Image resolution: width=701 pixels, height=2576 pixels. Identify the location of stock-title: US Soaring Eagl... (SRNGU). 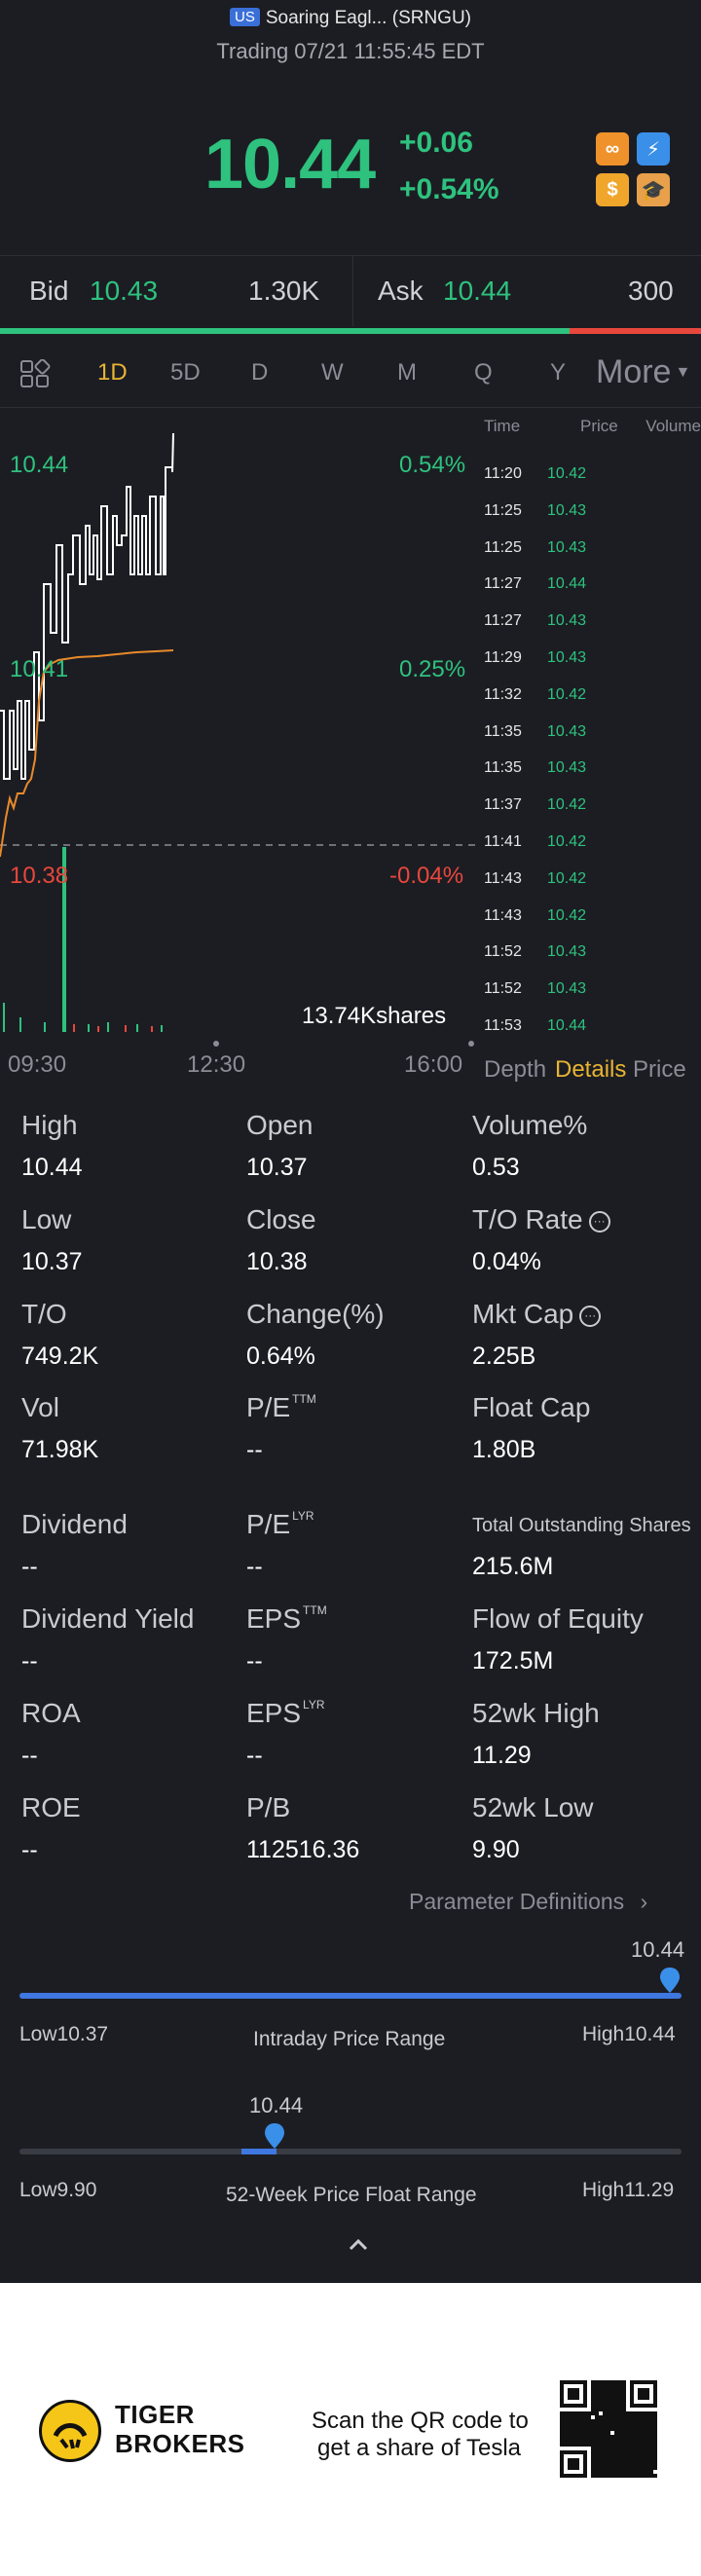
(350, 18).